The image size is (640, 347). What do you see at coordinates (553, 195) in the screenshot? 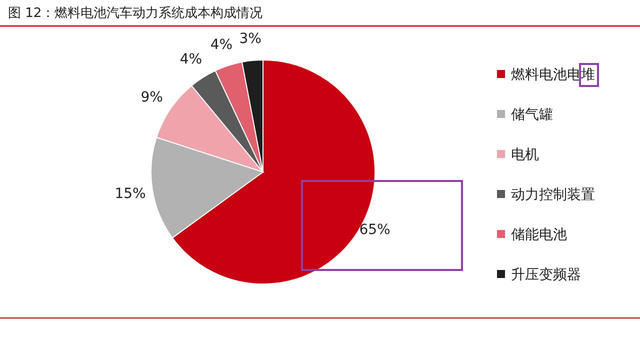
I see `legend-label: 动力控制装置` at bounding box center [553, 195].